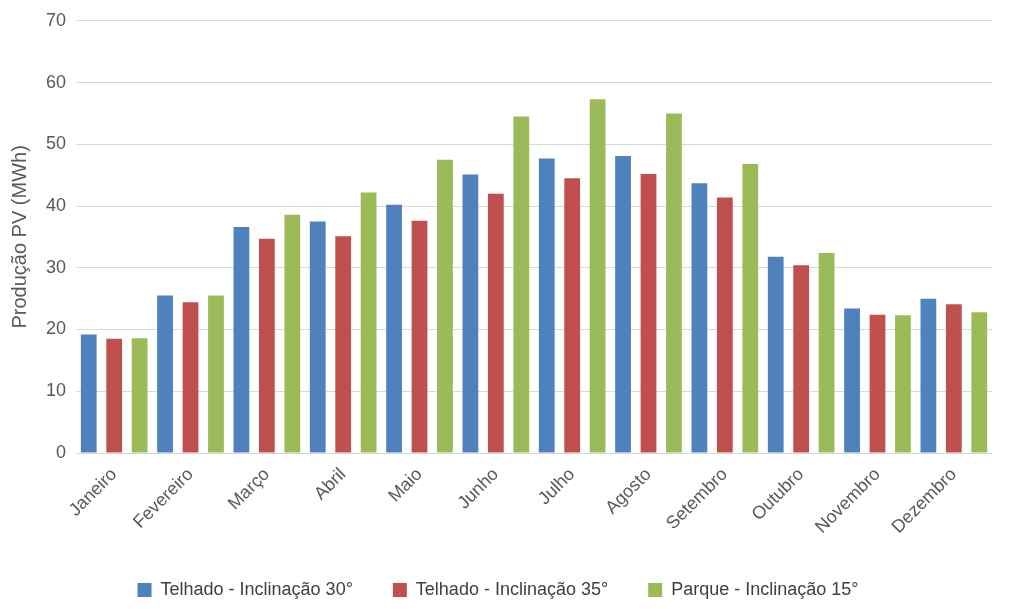 The height and width of the screenshot is (609, 1012). I want to click on legend-label: Telhado - Inclinação 35°, so click(512, 588).